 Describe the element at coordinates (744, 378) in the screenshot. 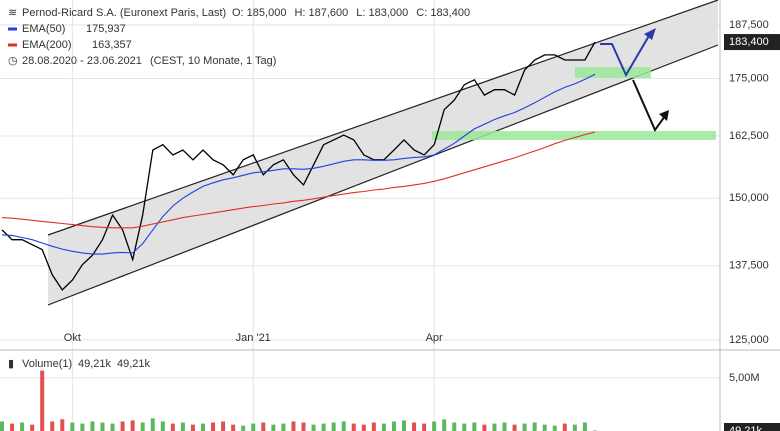

I see `y-tick-label: 5,00M` at that location.